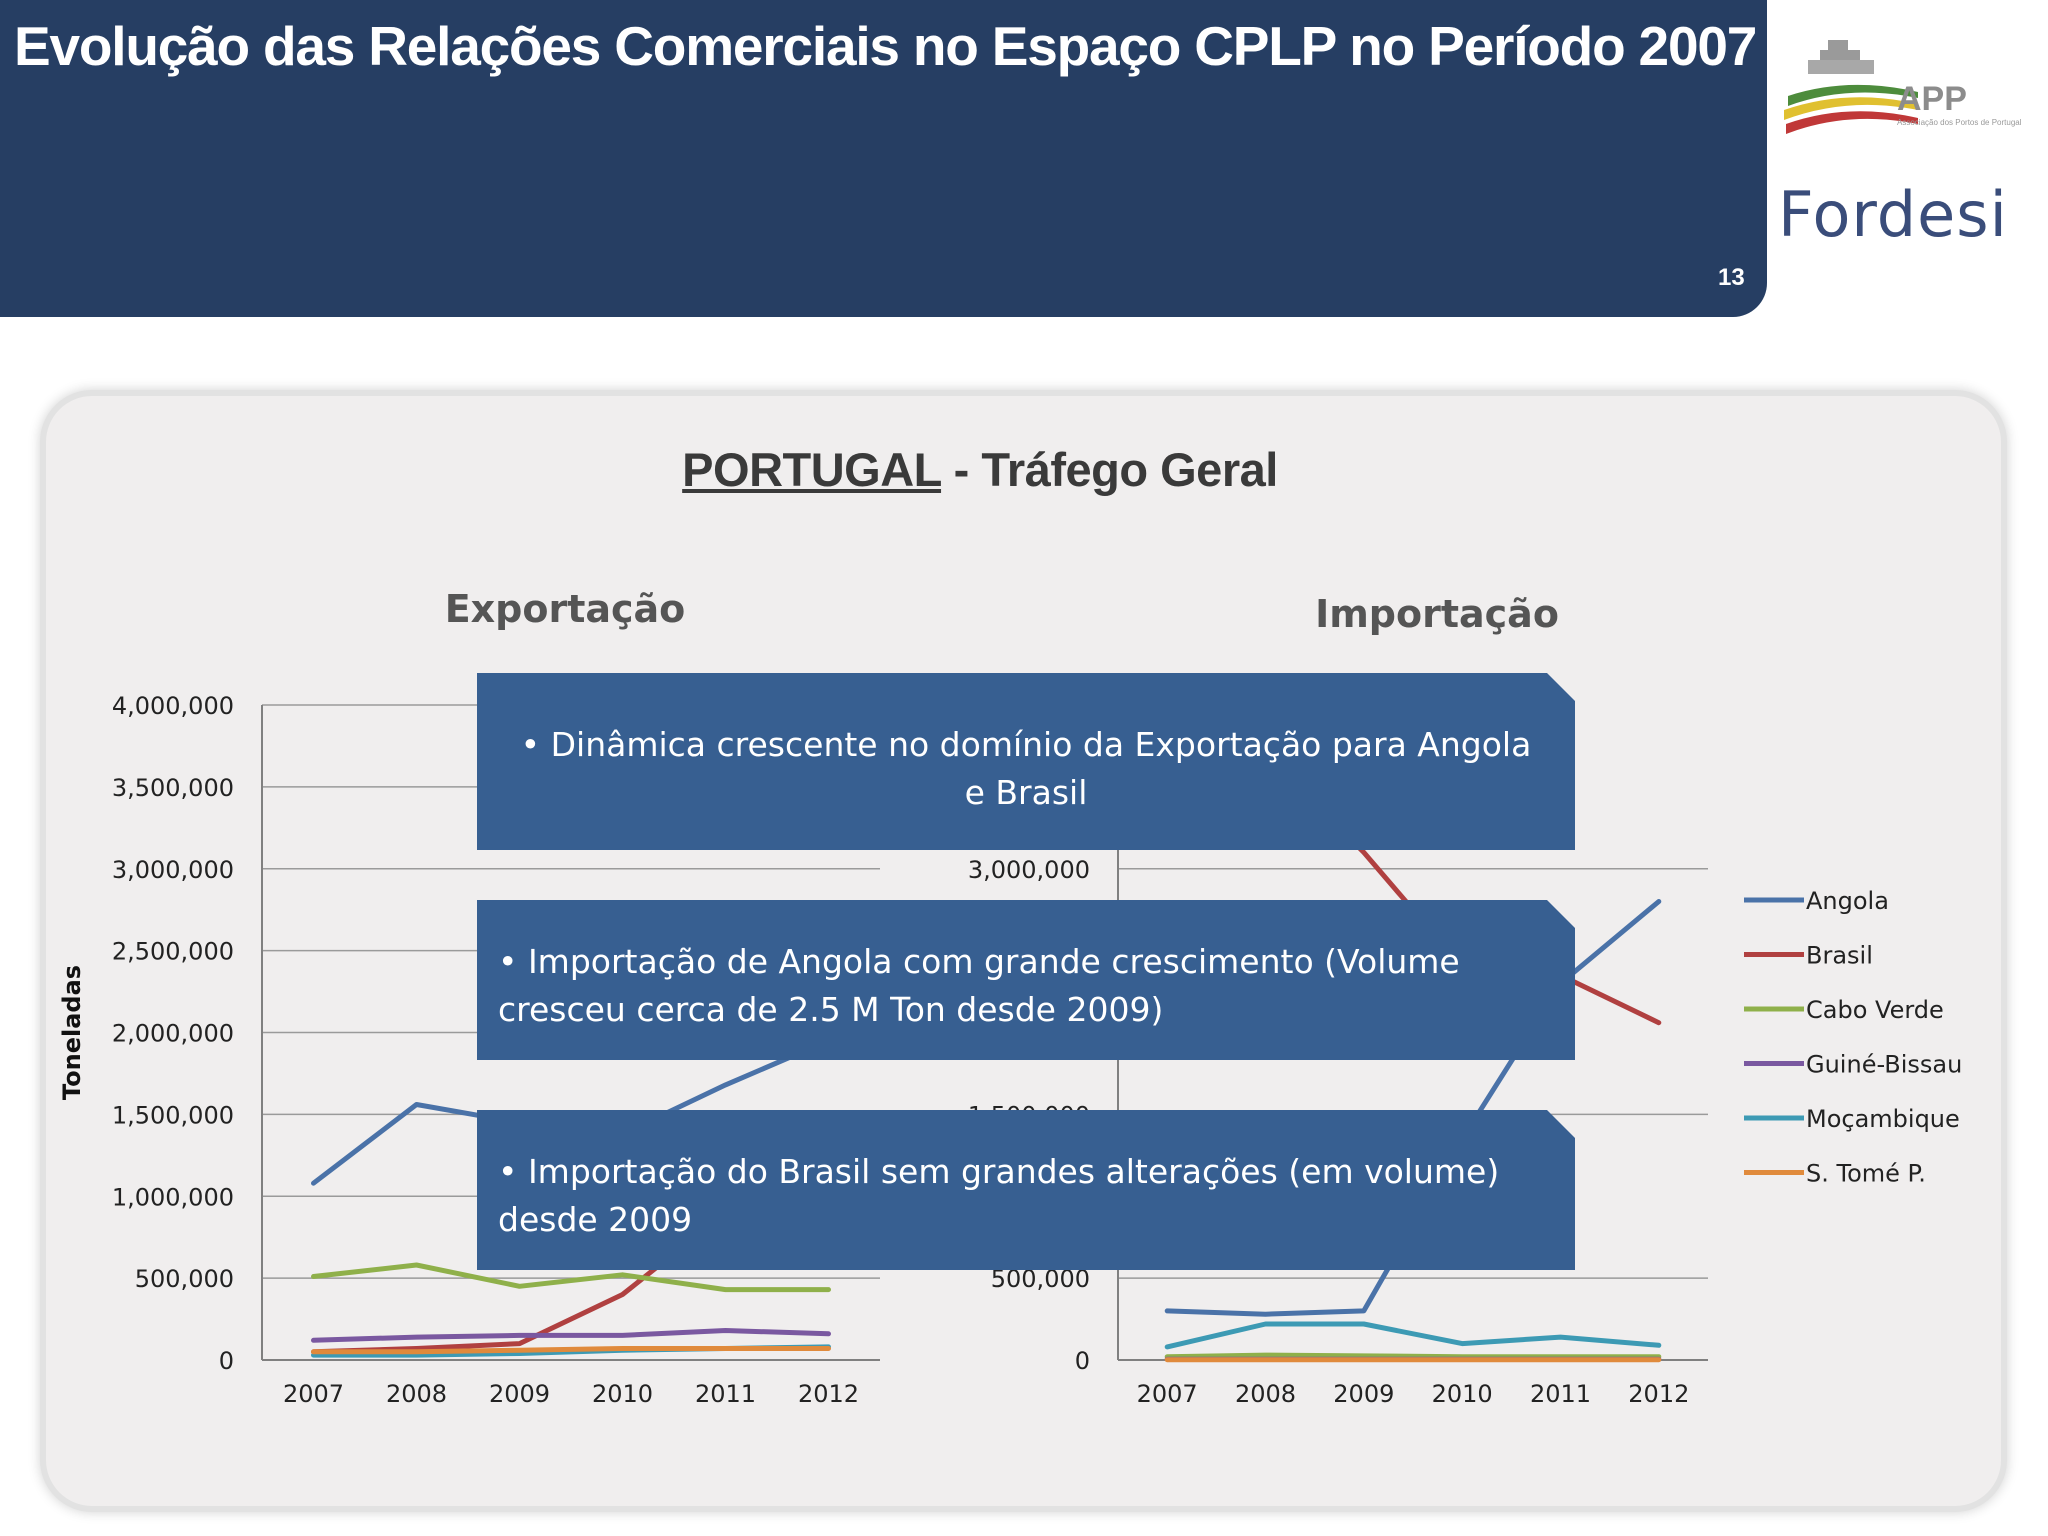  Describe the element at coordinates (1866, 1174) in the screenshot. I see `legend-label-s-tom-p-: S. Tomé P.` at that location.